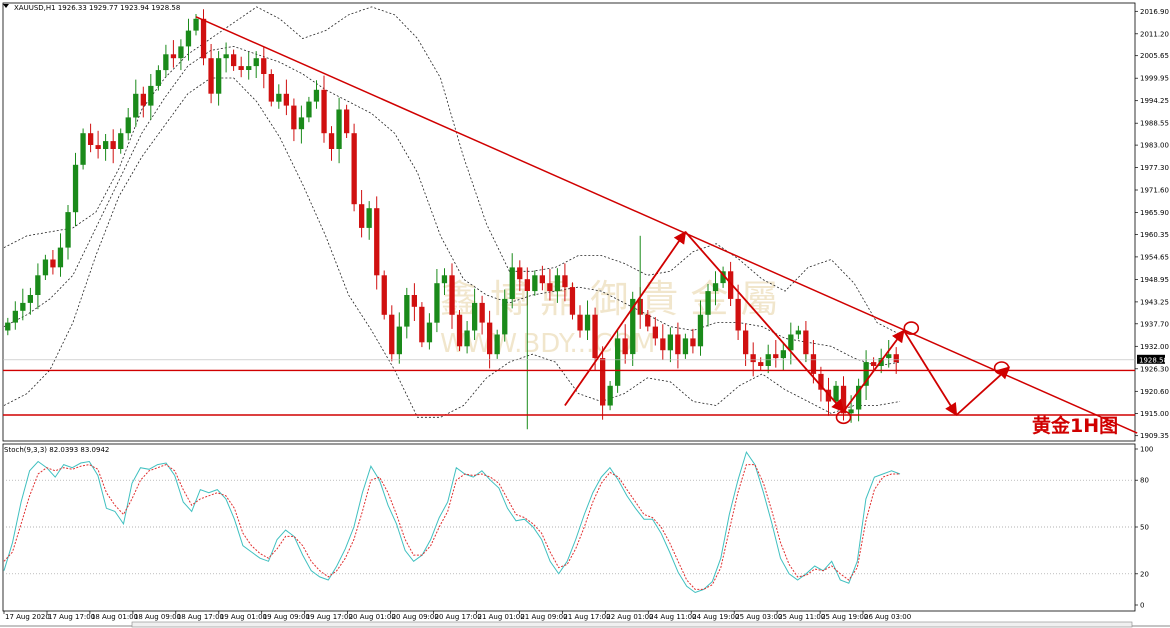 This screenshot has height=628, width=1170. What do you see at coordinates (609, 299) in the screenshot?
I see `watermark-chinese: 鑫 博 鼎 御 貴 金 屬` at bounding box center [609, 299].